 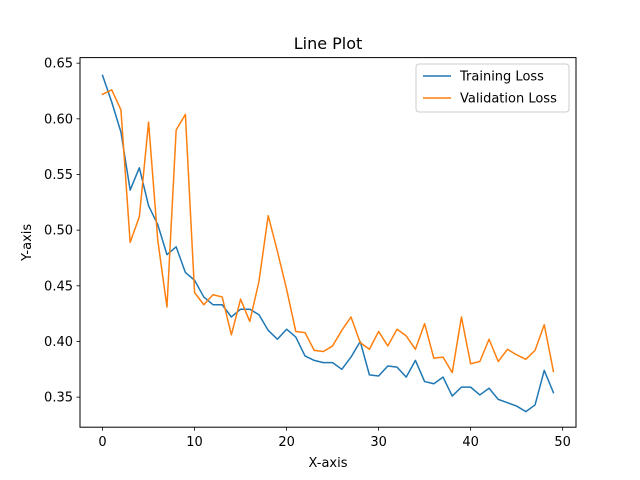 What do you see at coordinates (508, 99) in the screenshot?
I see `legend-label-1: Validation Loss` at bounding box center [508, 99].